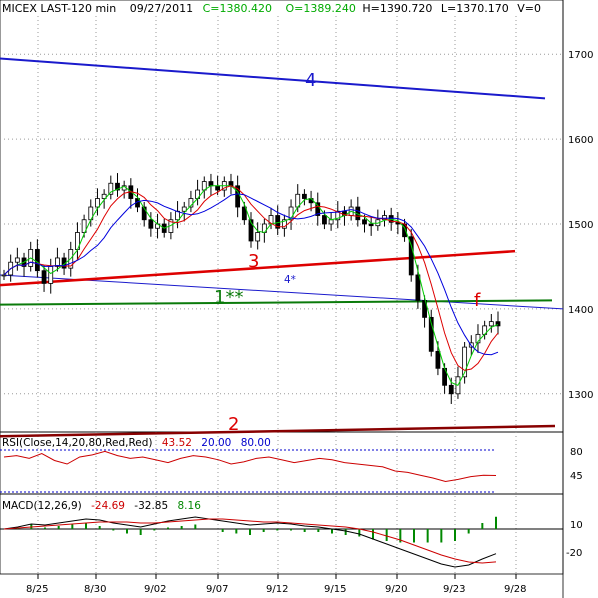  Describe the element at coordinates (108, 506) in the screenshot. I see `macd-value: -24.69` at that location.